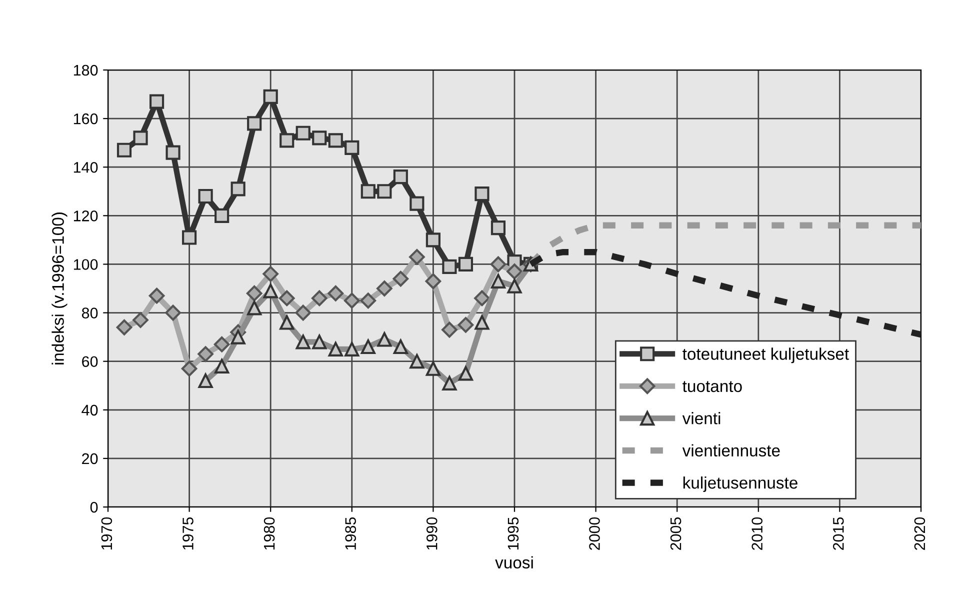 Image resolution: width=976 pixels, height=611 pixels. I want to click on x-tick-label: 1980, so click(269, 533).